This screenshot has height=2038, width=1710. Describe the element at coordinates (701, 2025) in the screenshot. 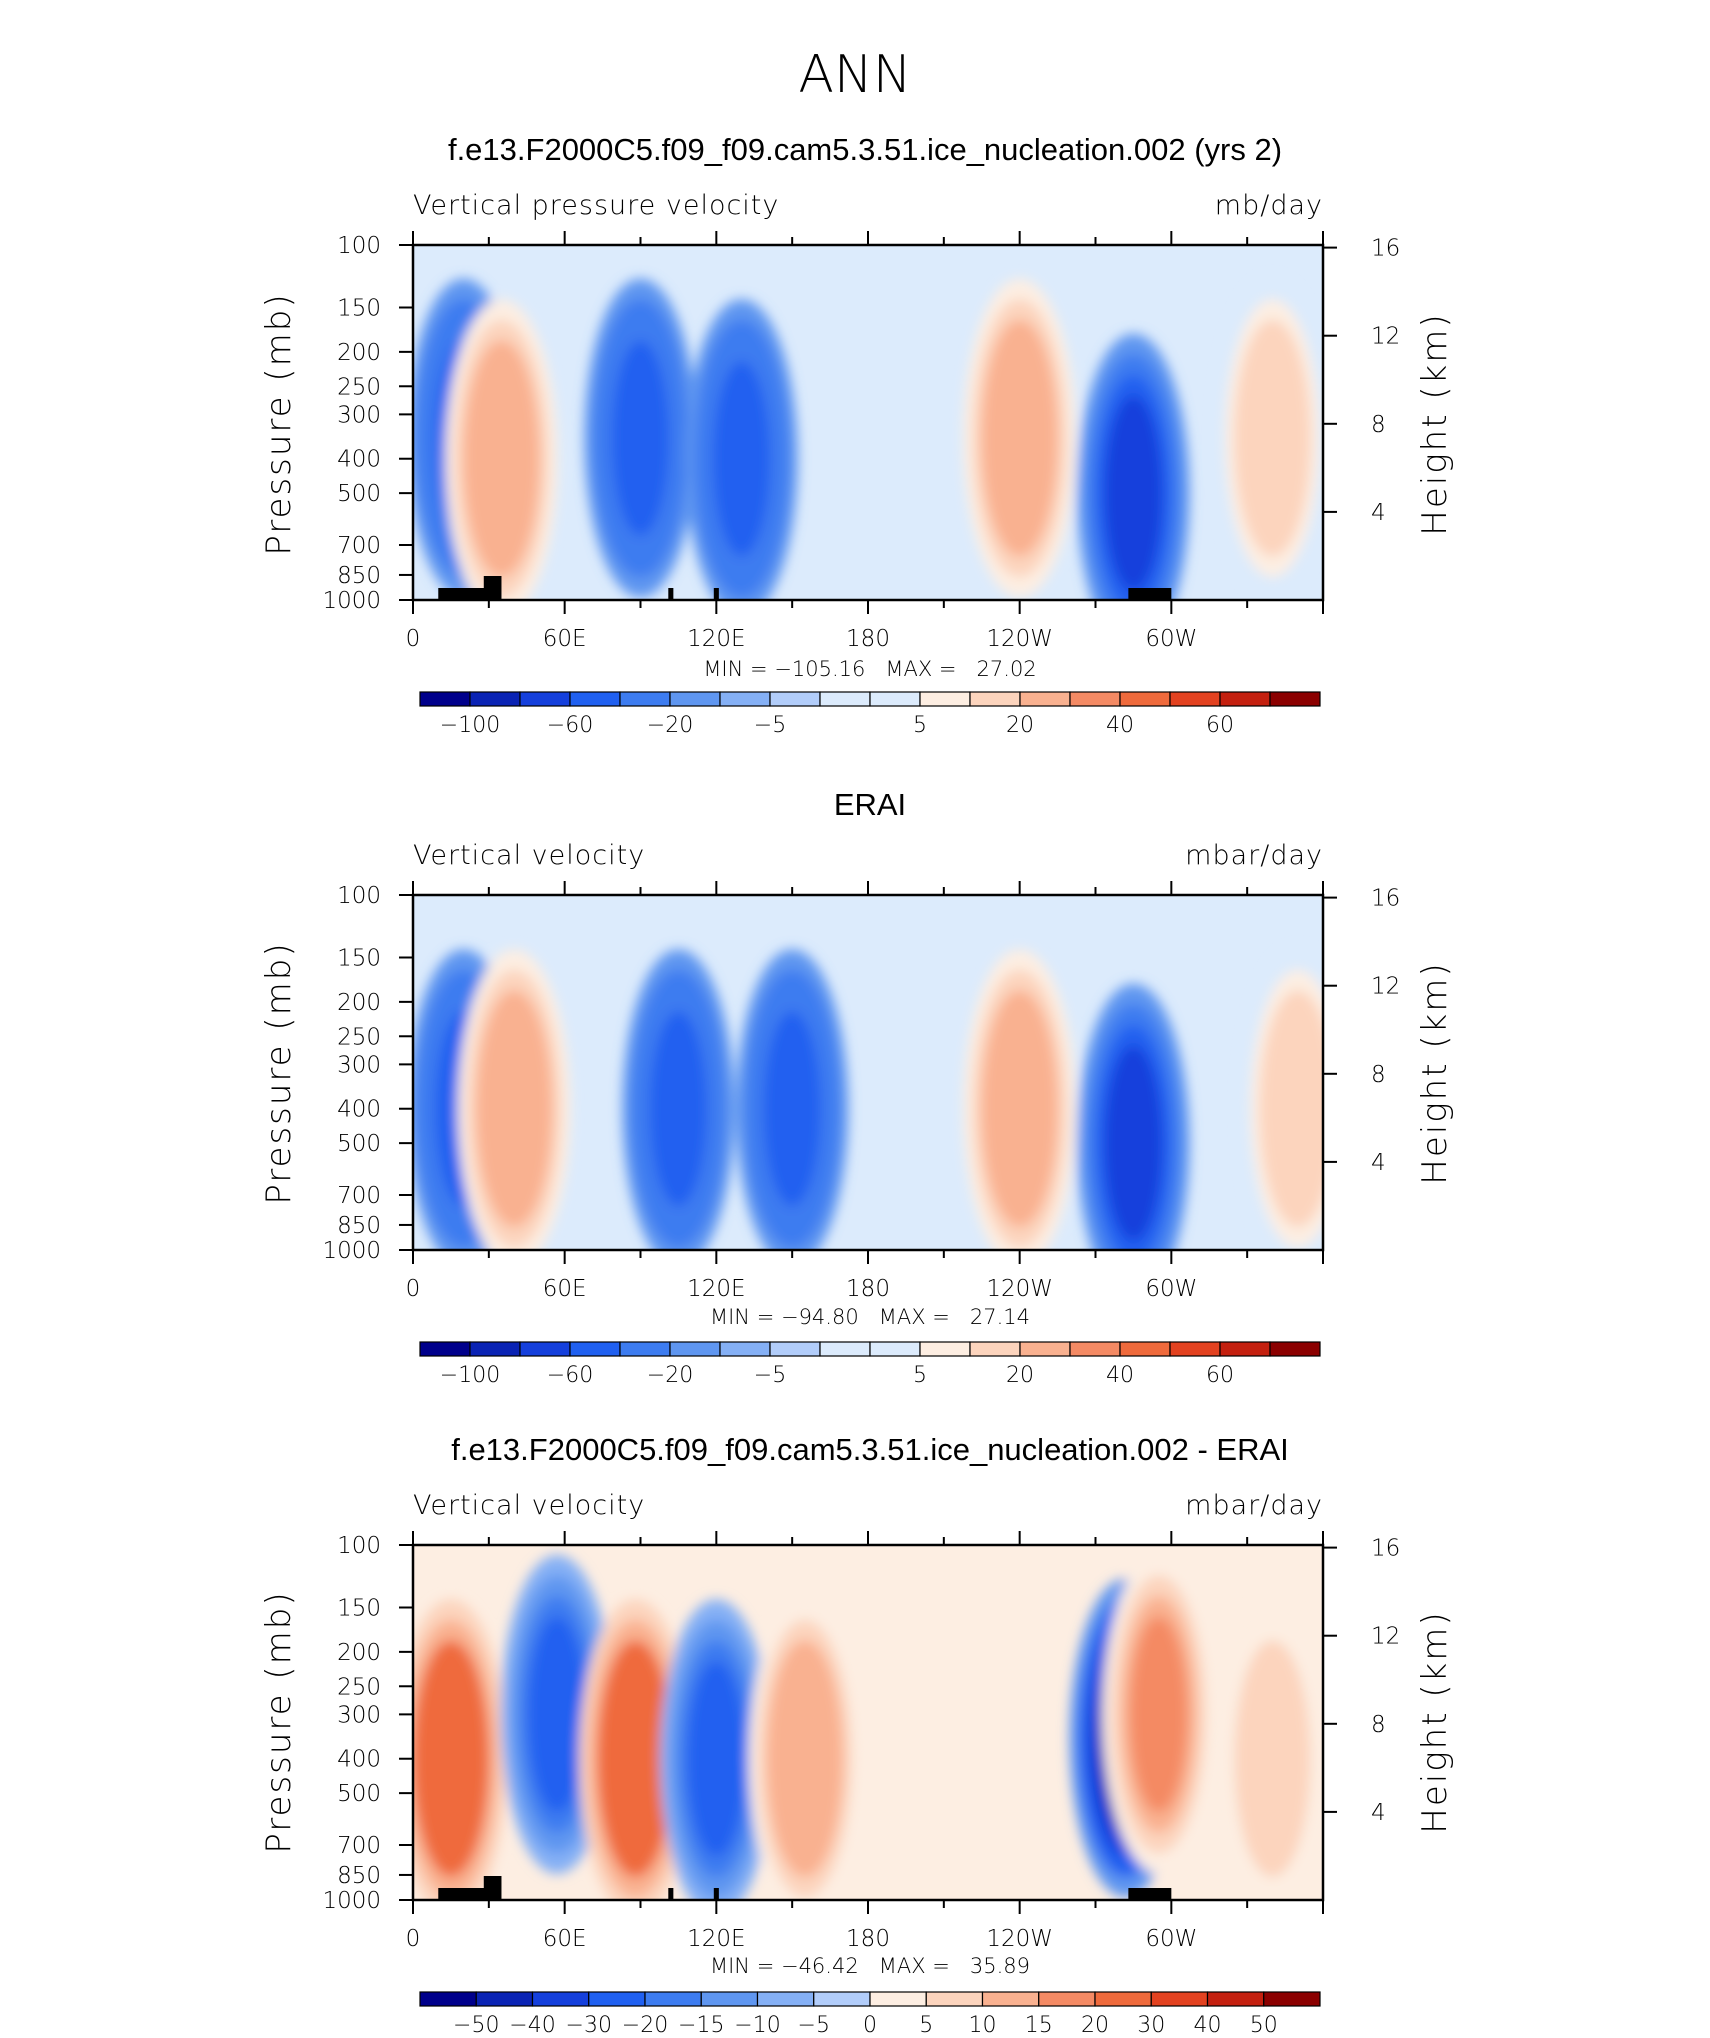

I see `colorbar-label: −15` at that location.